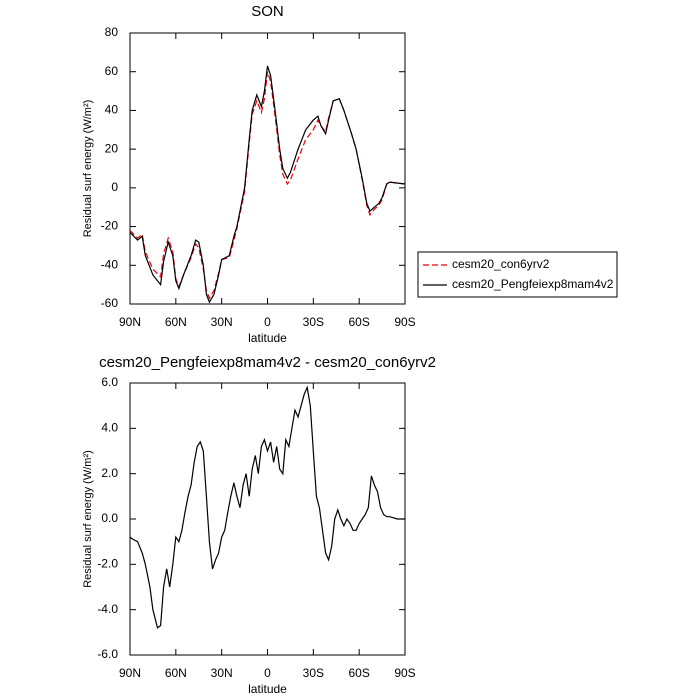  I want to click on y-tick-label: 0, so click(114, 187).